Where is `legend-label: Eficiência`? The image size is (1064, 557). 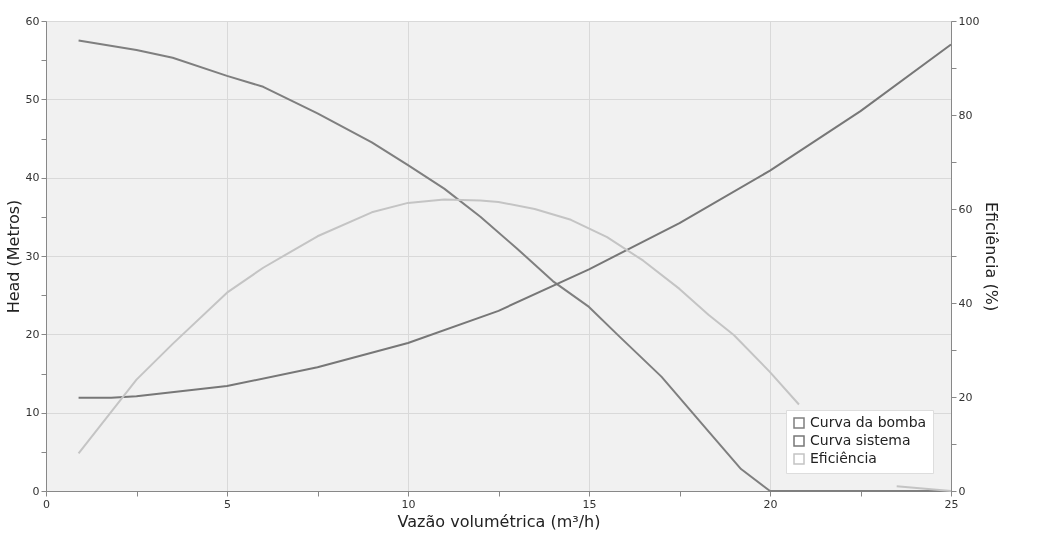
legend-label: Eficiência is located at coordinates (843, 458).